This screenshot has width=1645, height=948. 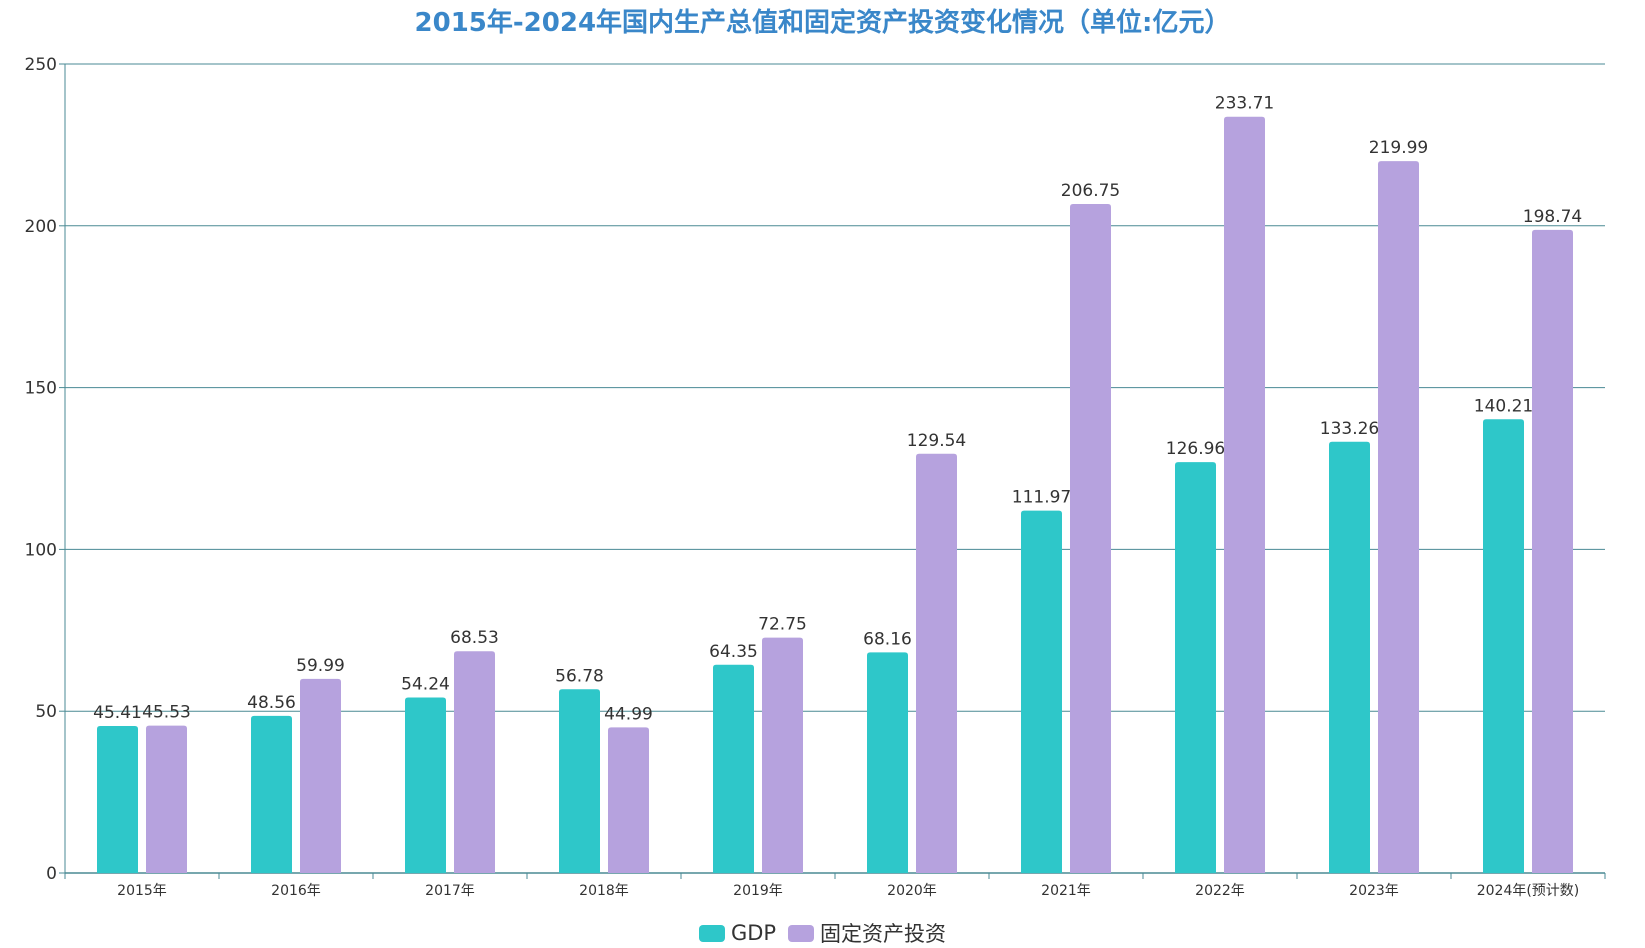 What do you see at coordinates (117, 713) in the screenshot?
I see `data-label-gdp: 45.41` at bounding box center [117, 713].